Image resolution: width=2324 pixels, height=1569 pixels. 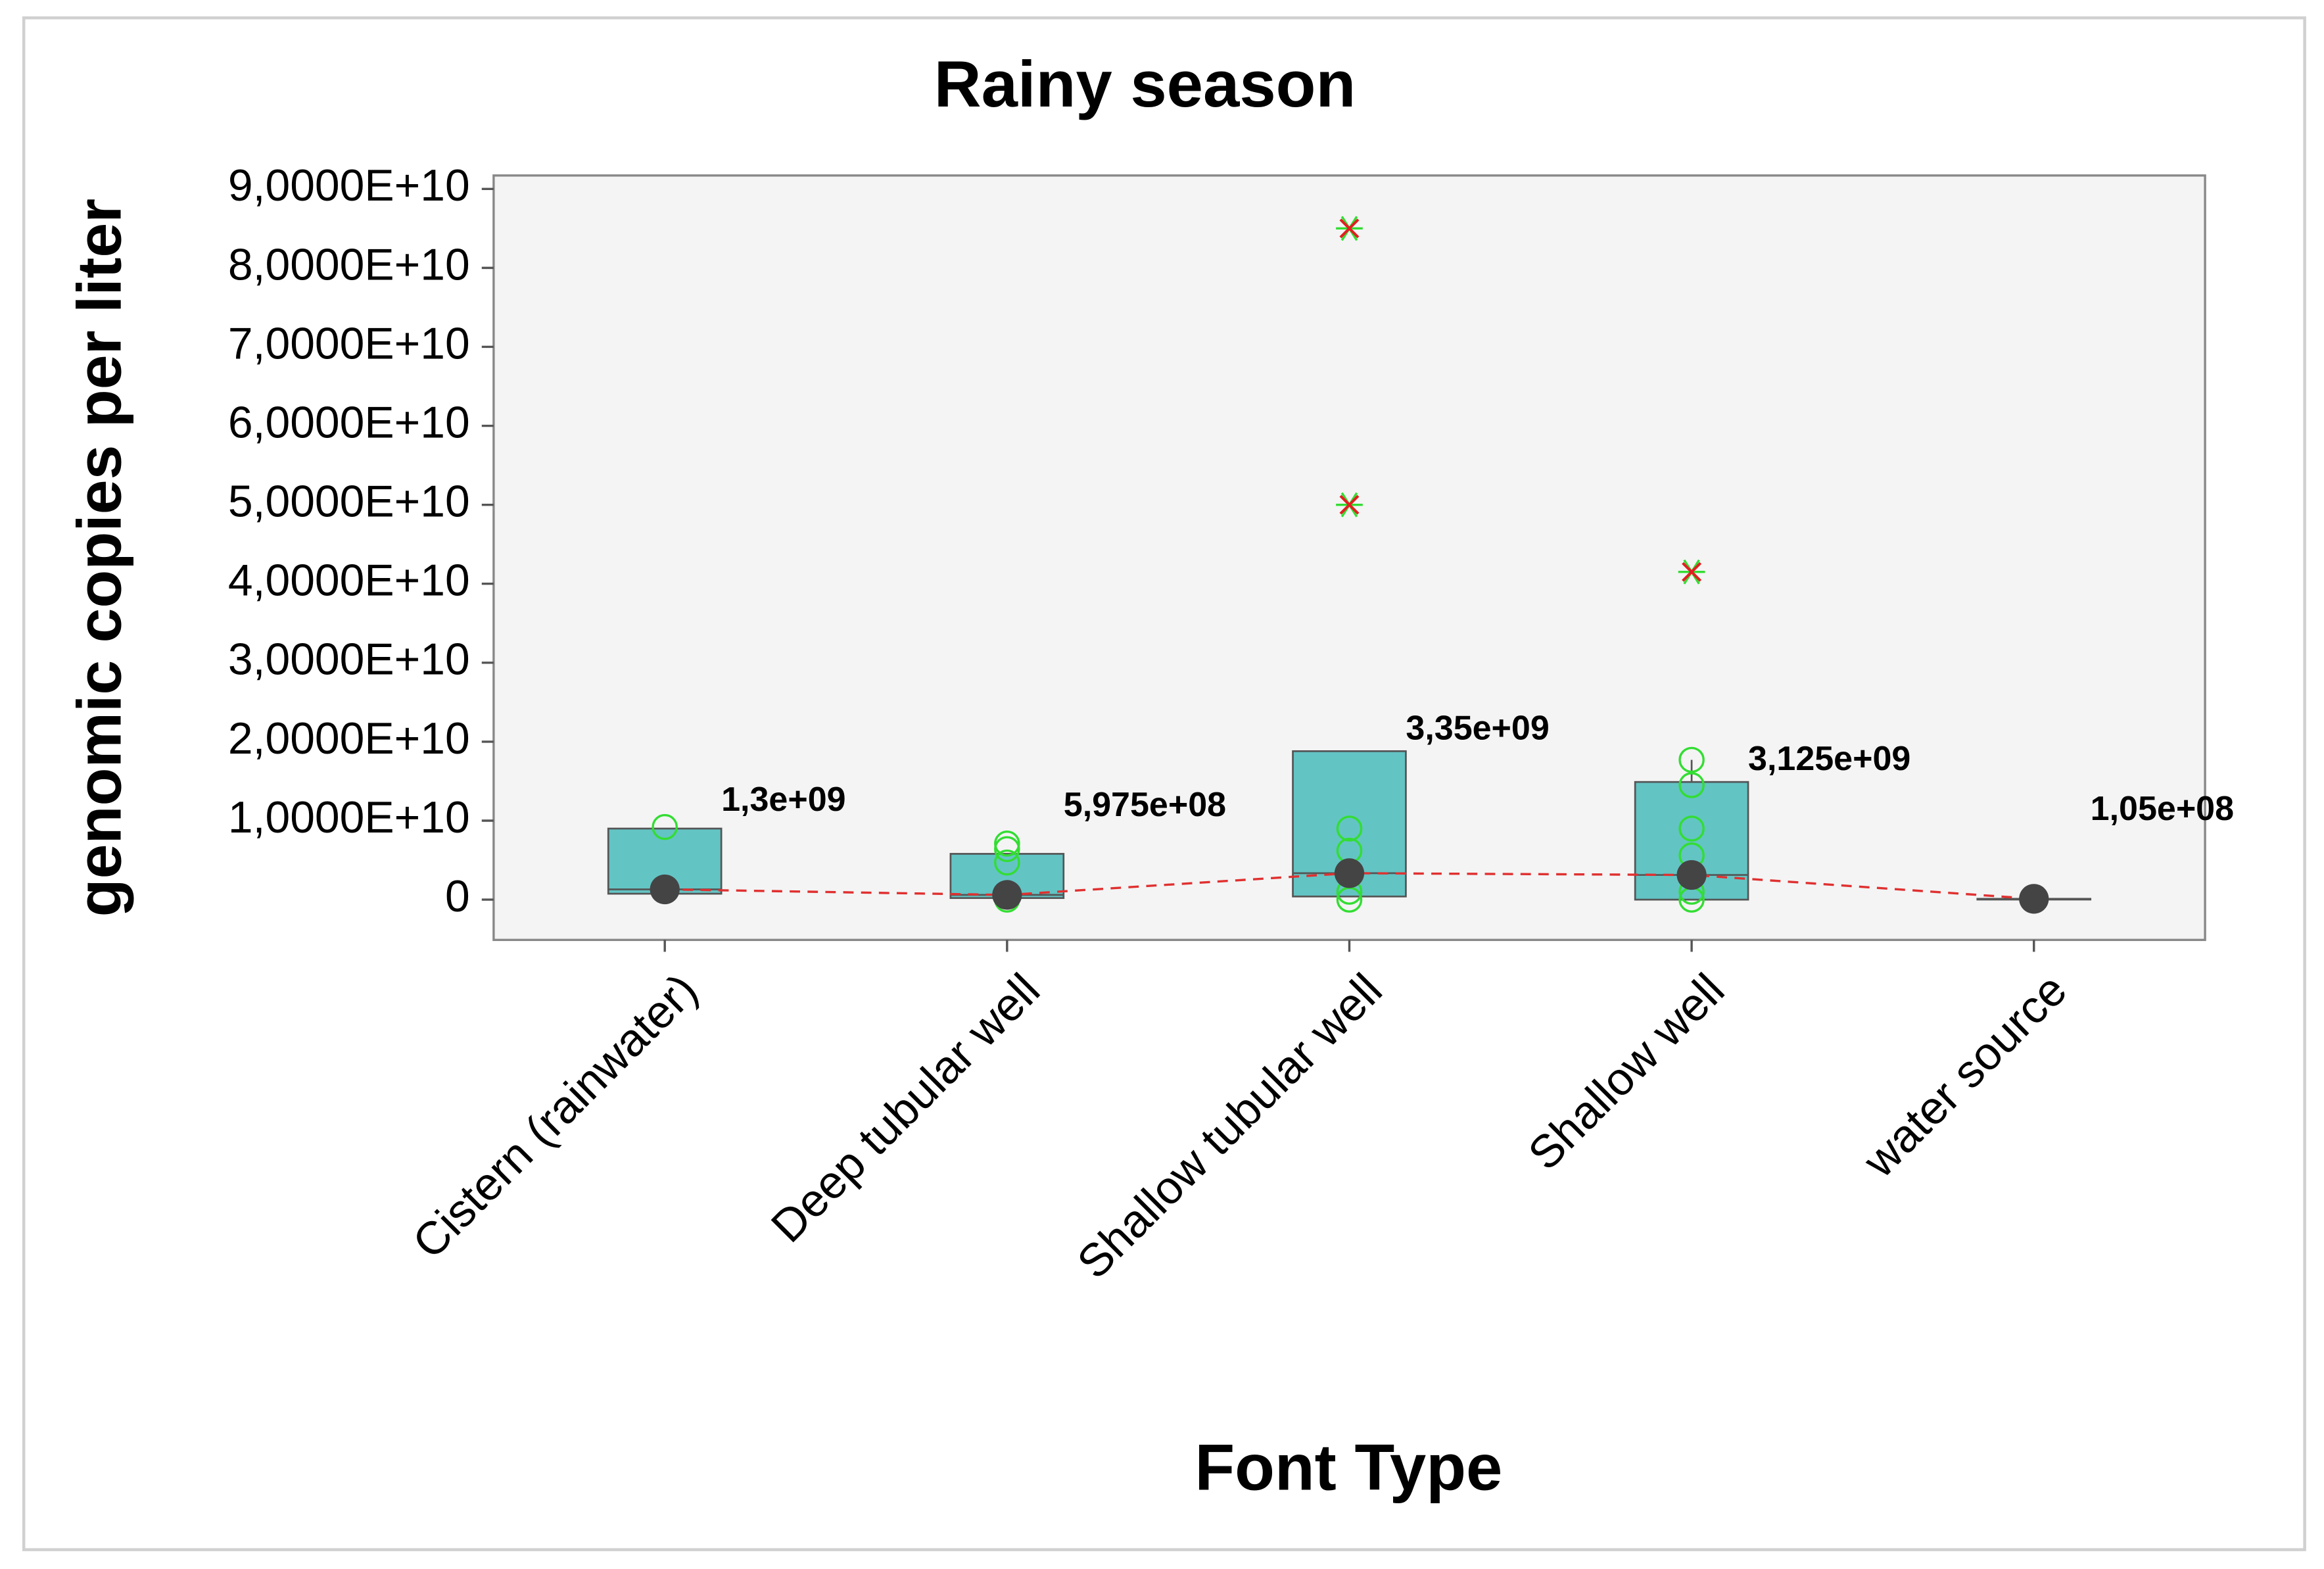 What do you see at coordinates (99, 558) in the screenshot?
I see `y-axis-label: genomic copies per liter` at bounding box center [99, 558].